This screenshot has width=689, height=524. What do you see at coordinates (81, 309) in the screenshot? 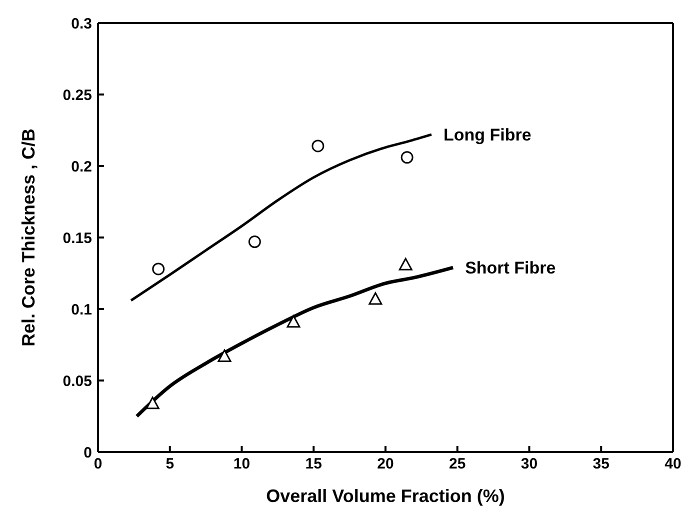
I see `y-tick-label: 0.1` at bounding box center [81, 309].